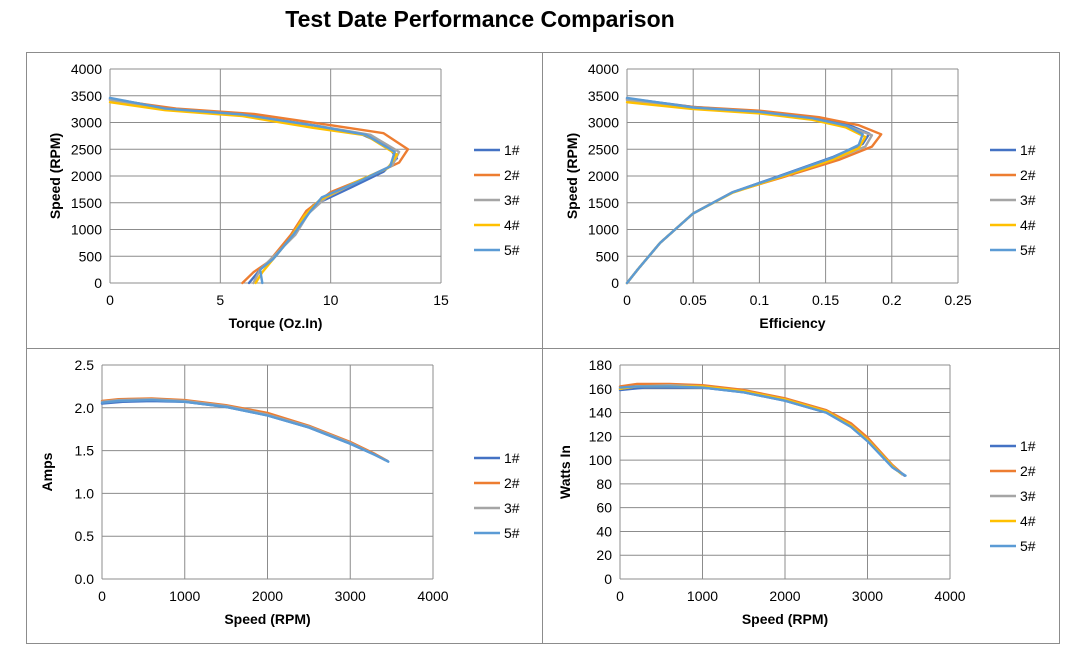  What do you see at coordinates (604, 508) in the screenshot?
I see `y-tick-label: 60` at bounding box center [604, 508].